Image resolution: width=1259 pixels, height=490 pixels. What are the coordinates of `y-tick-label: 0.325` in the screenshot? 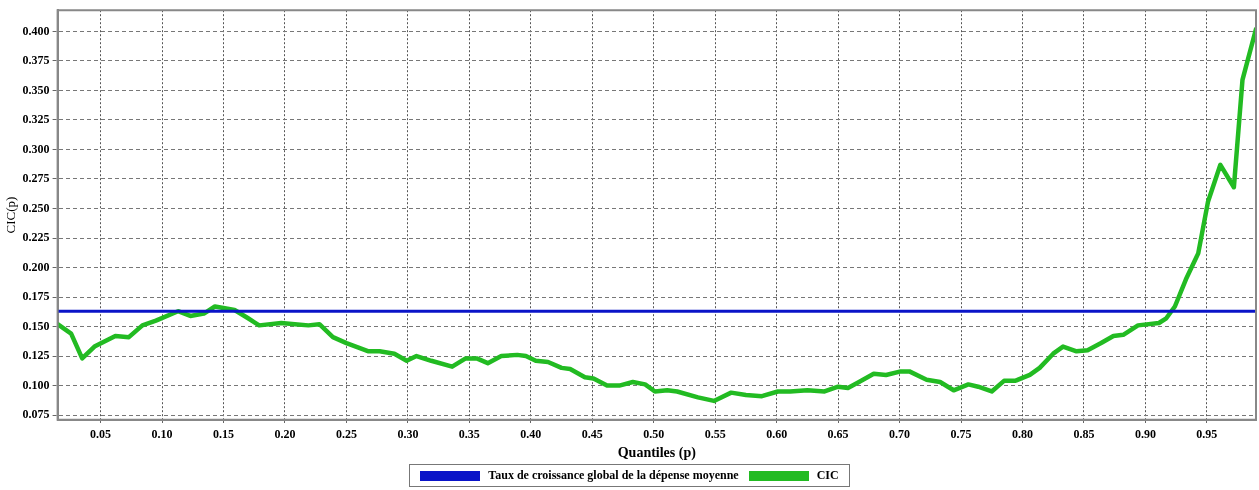 It's located at (36, 119).